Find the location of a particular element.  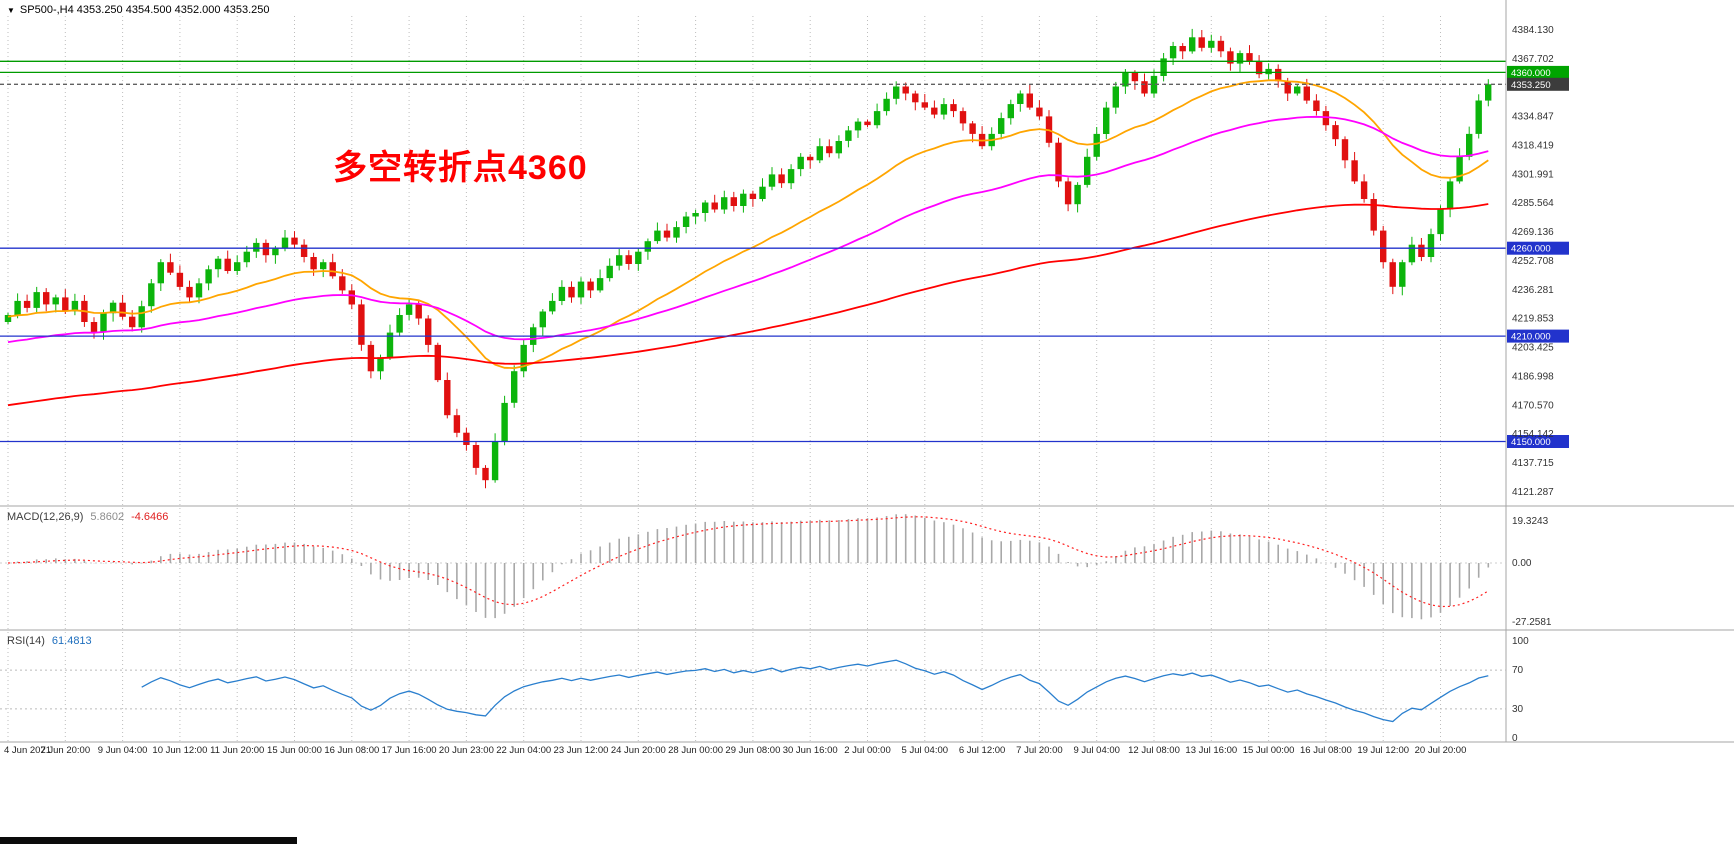

svg-text: 22 Jun 04:00 is located at coordinates (523, 750).